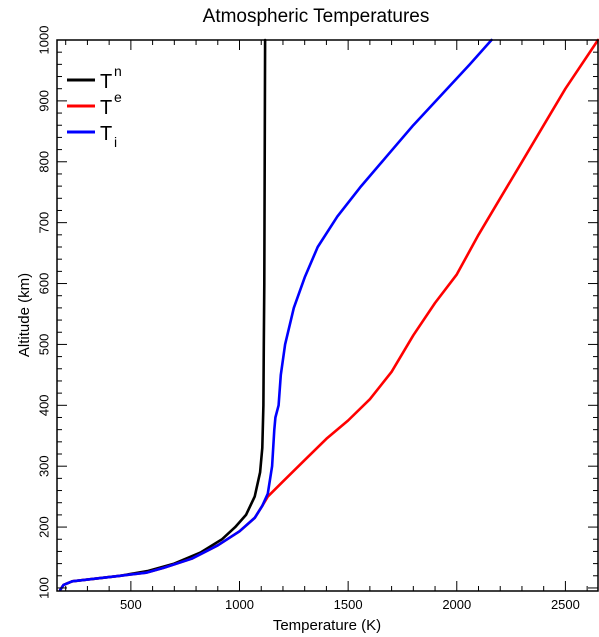 Image resolution: width=599 pixels, height=637 pixels. Describe the element at coordinates (118, 97) in the screenshot. I see `legend-script-e: e` at that location.